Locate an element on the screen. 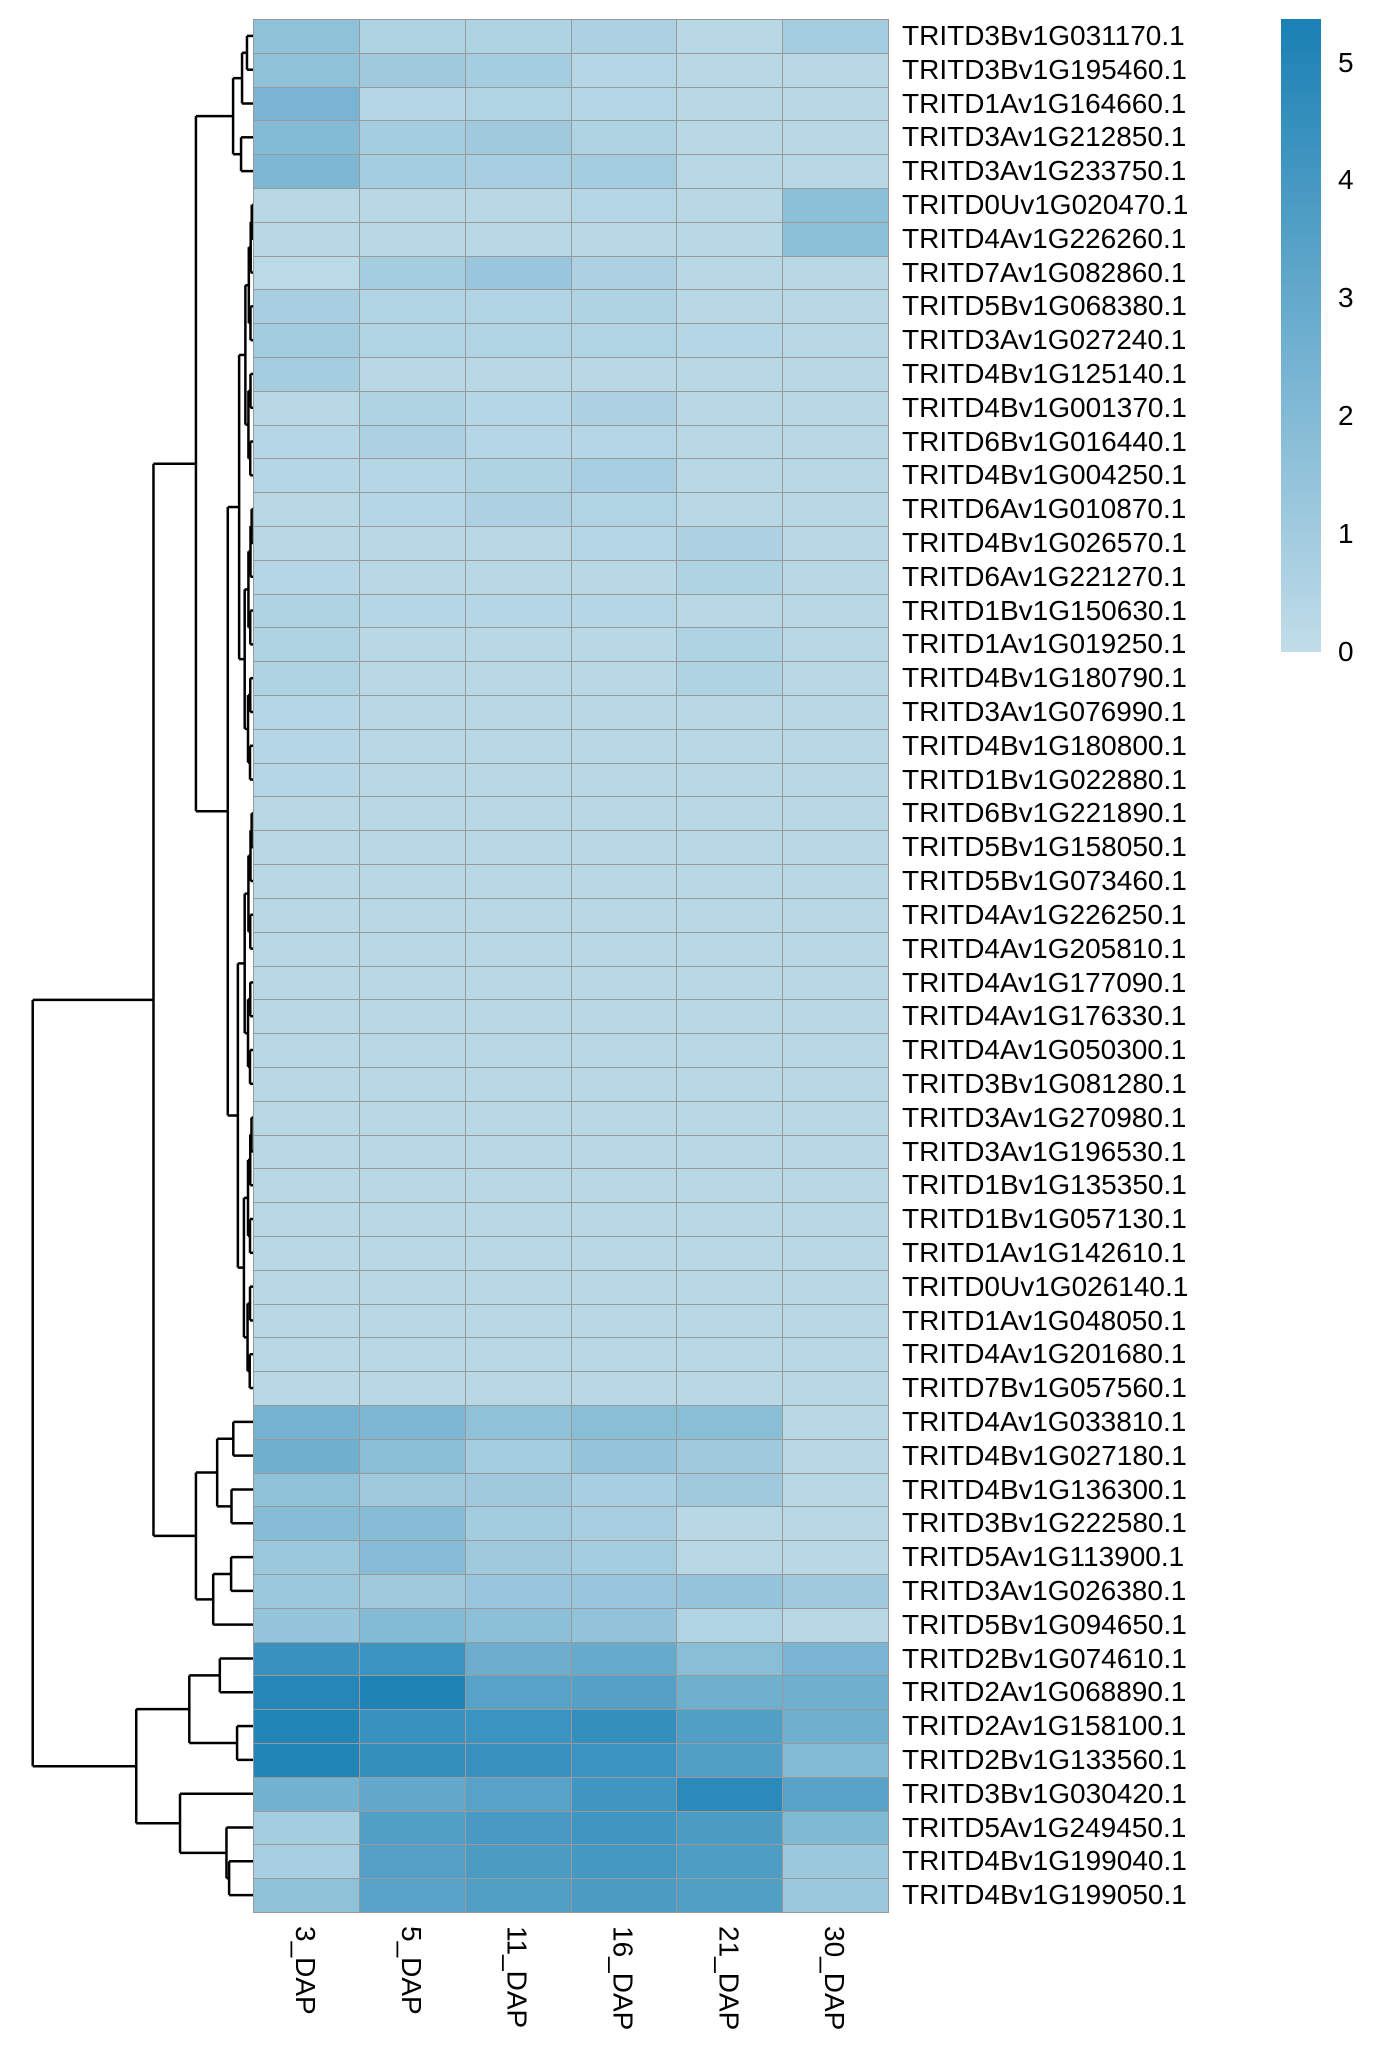 The height and width of the screenshot is (2051, 1380). colorbar-tick-label: 1 is located at coordinates (1346, 534).